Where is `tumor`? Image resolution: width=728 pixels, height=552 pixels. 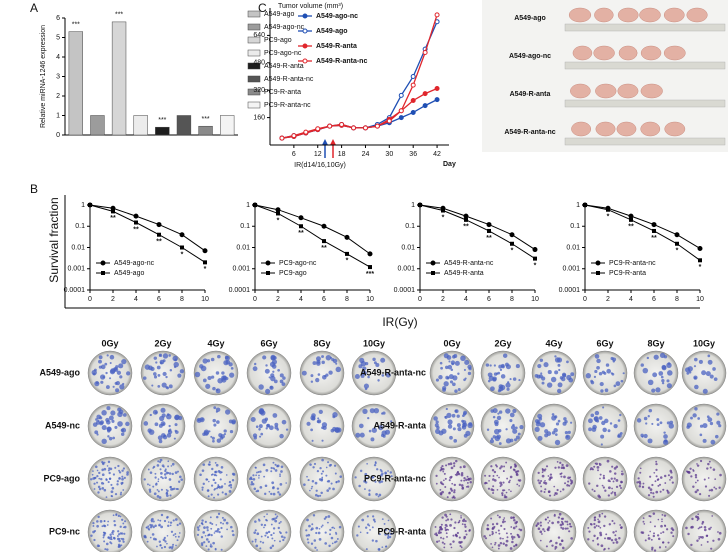 tumor is located at coordinates (651, 91).